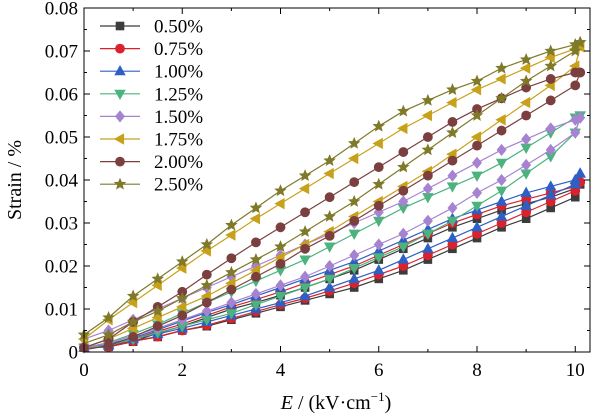 Image resolution: width=602 pixels, height=416 pixels. What do you see at coordinates (178, 140) in the screenshot?
I see `legend-label-6: 1.75%` at bounding box center [178, 140].